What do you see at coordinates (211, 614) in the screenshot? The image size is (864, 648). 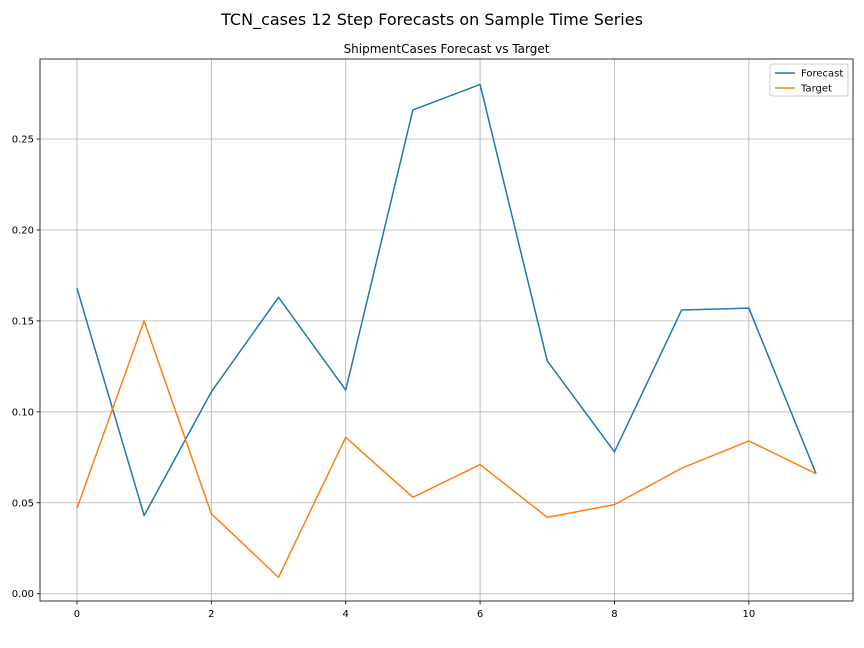 I see `x-tick-label: 2` at bounding box center [211, 614].